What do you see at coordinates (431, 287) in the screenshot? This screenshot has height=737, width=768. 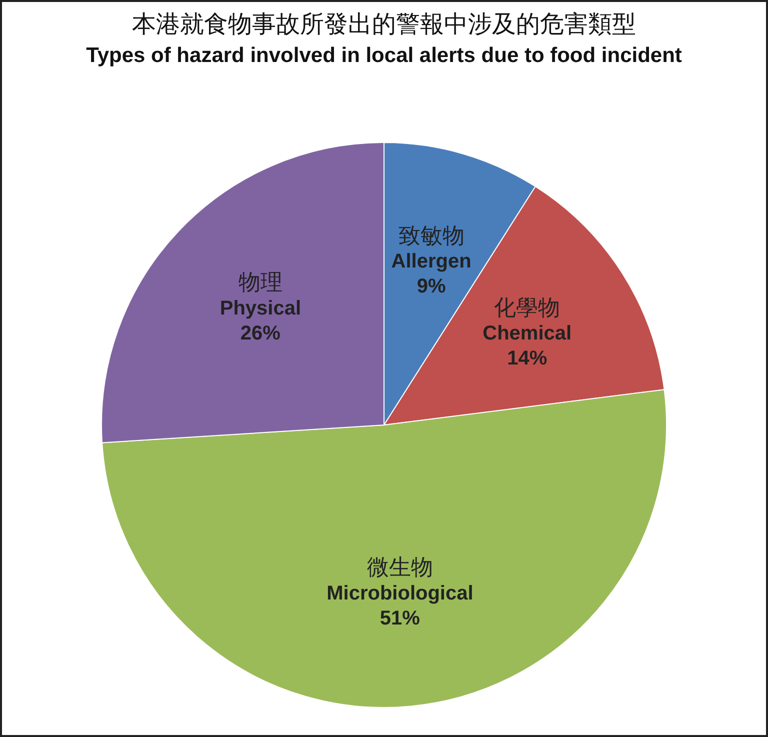 I see `data-label: 9%` at bounding box center [431, 287].